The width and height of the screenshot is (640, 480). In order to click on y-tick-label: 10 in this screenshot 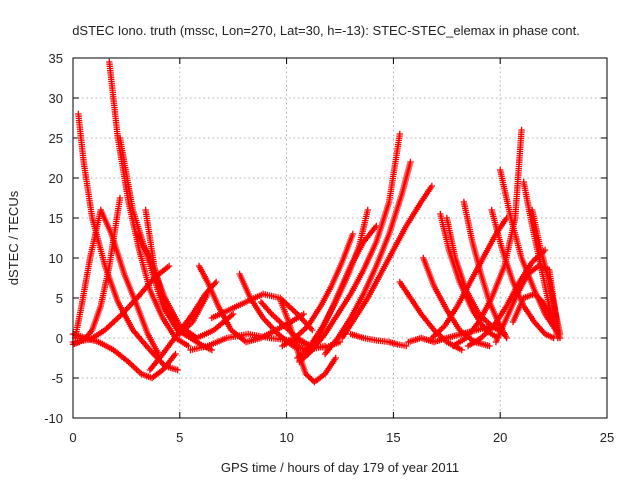, I will do `click(56, 258)`.